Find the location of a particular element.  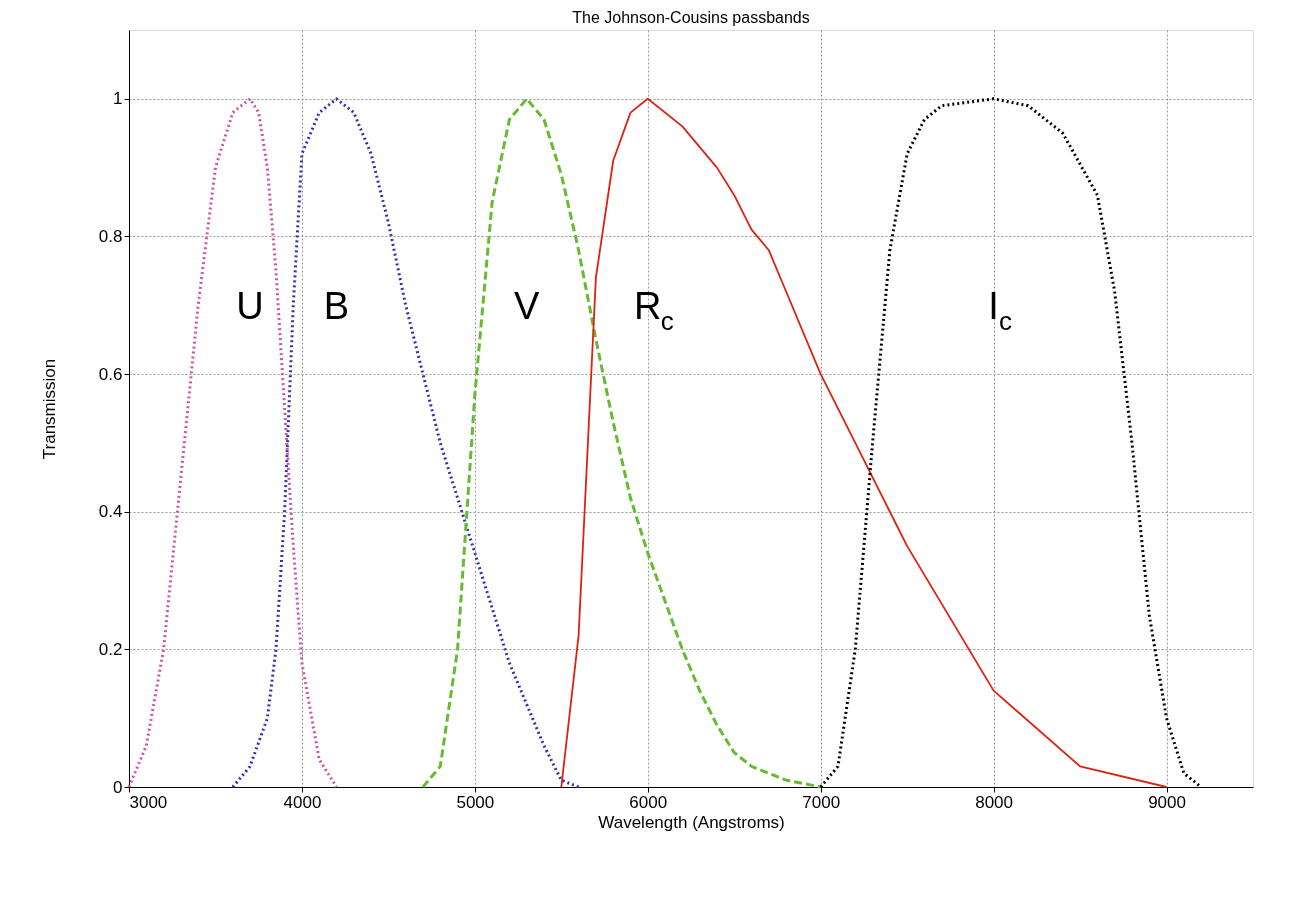

y-tick-label: 0 is located at coordinates (118, 787).